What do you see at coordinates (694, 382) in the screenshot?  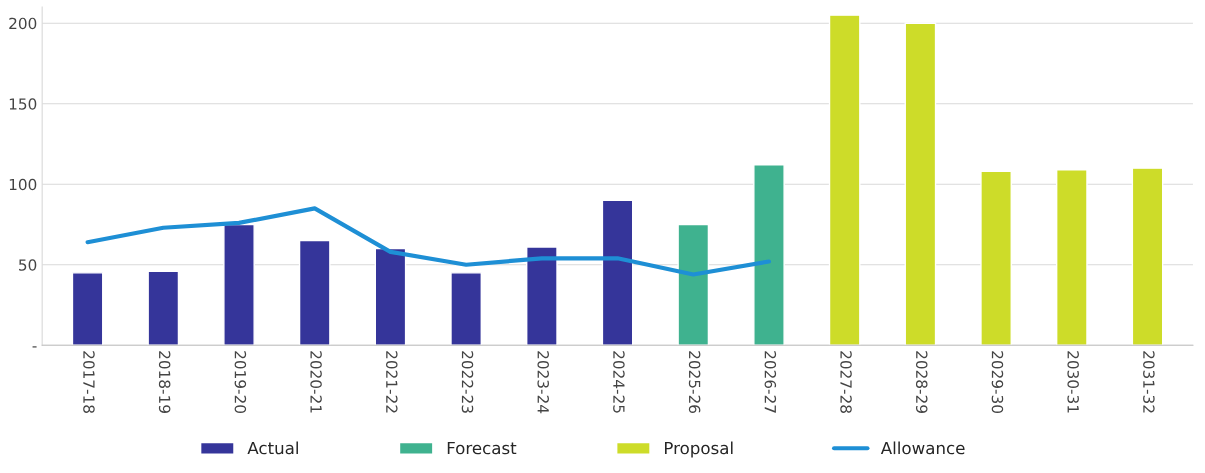 I see `x-tick-label: 2025-26` at bounding box center [694, 382].